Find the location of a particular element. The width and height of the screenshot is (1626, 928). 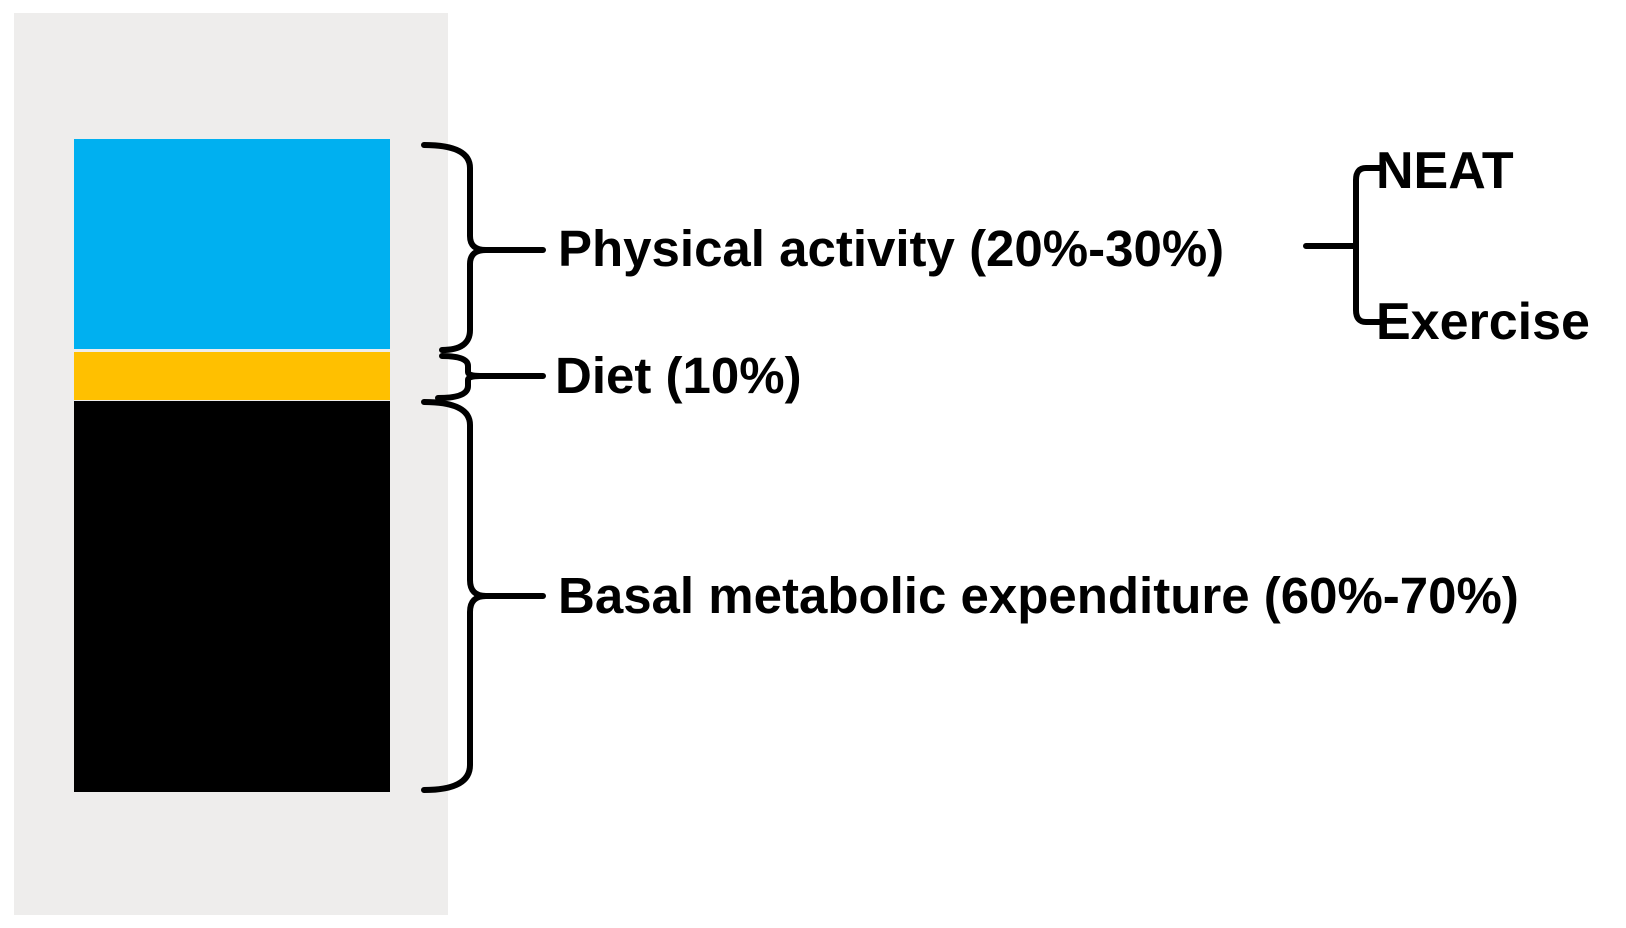

physical-activity-brace is located at coordinates (483, 247).